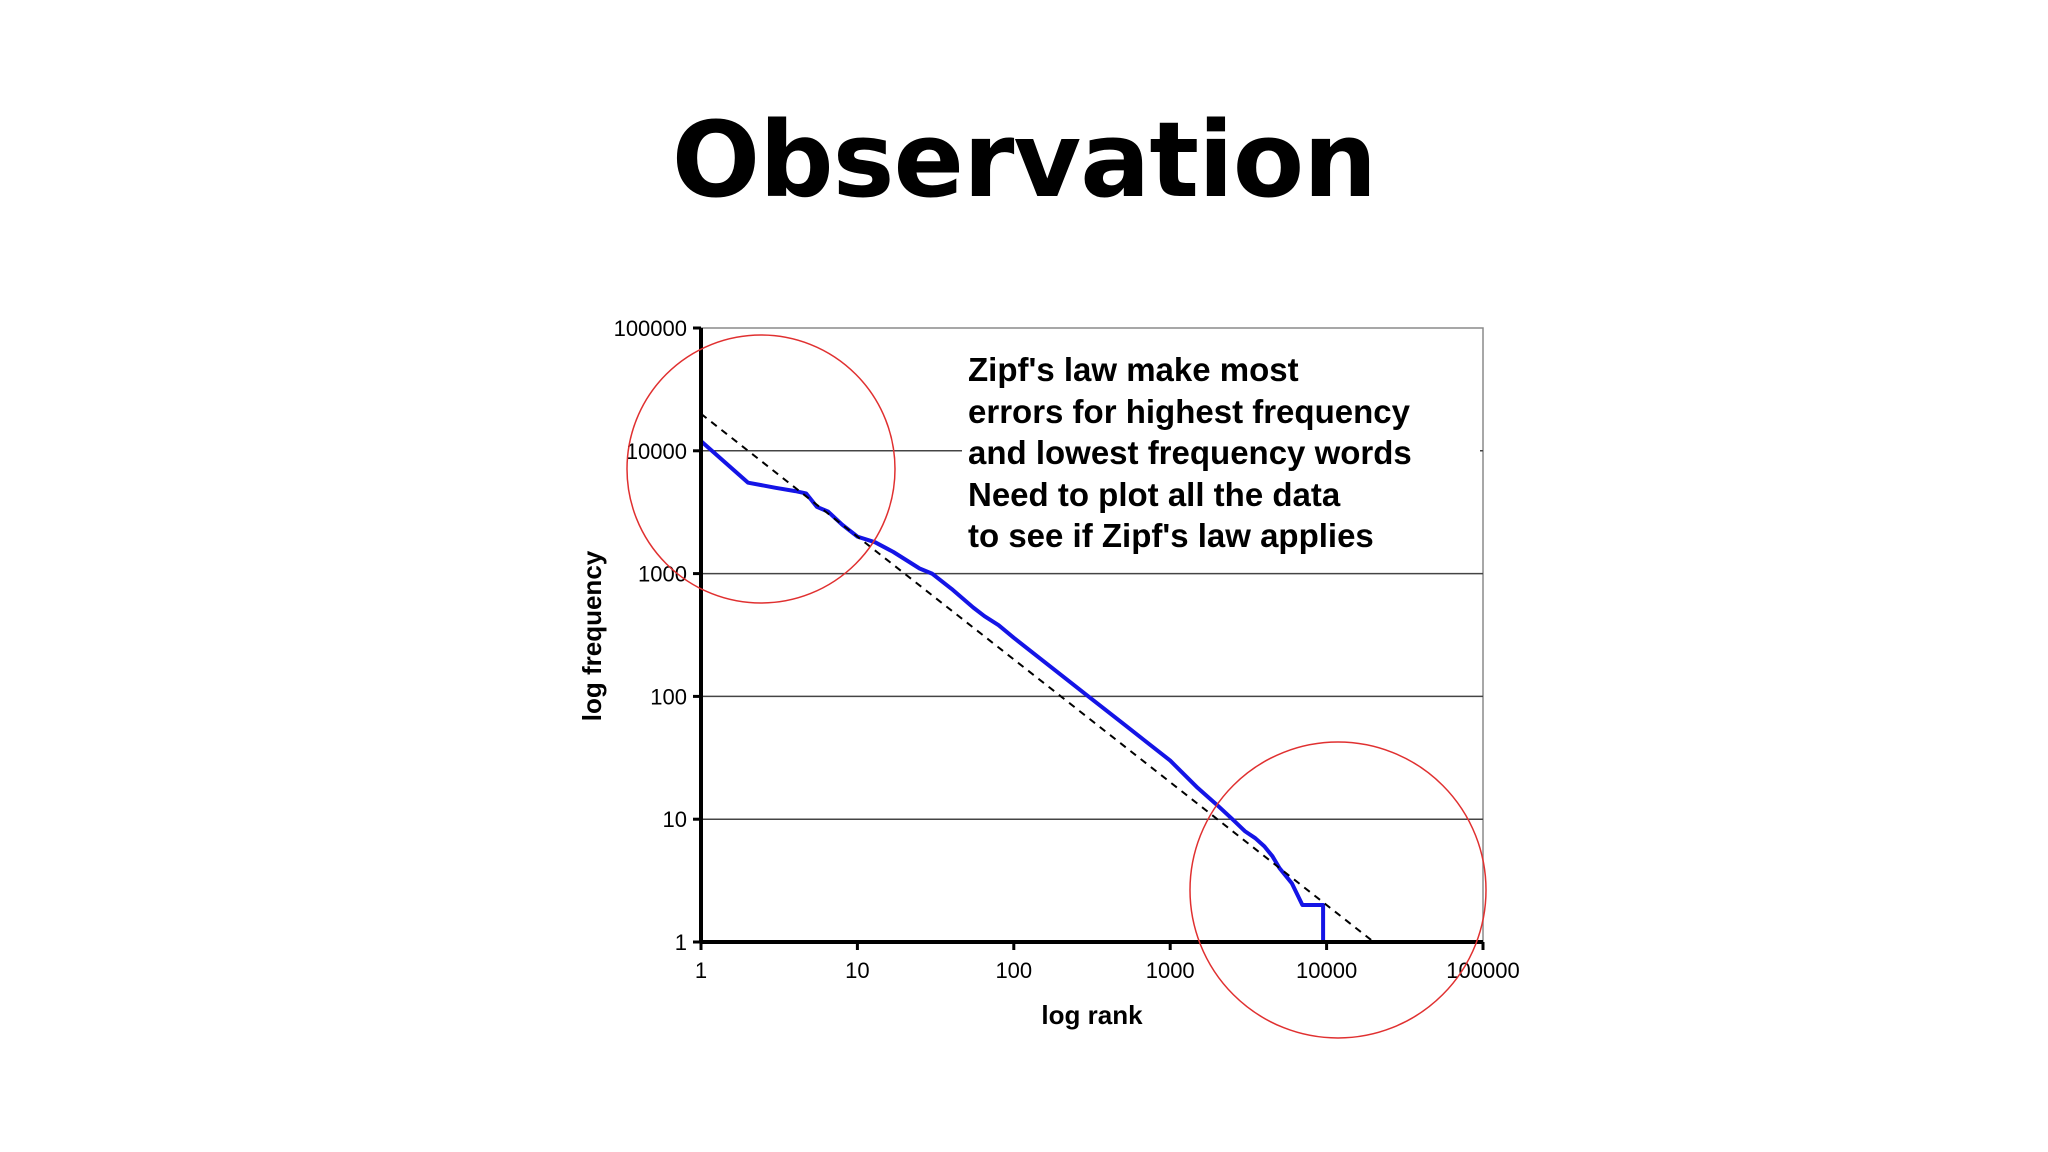 This screenshot has height=1152, width=2048. What do you see at coordinates (1338, 890) in the screenshot?
I see `highlight-circle-low-frequency` at bounding box center [1338, 890].